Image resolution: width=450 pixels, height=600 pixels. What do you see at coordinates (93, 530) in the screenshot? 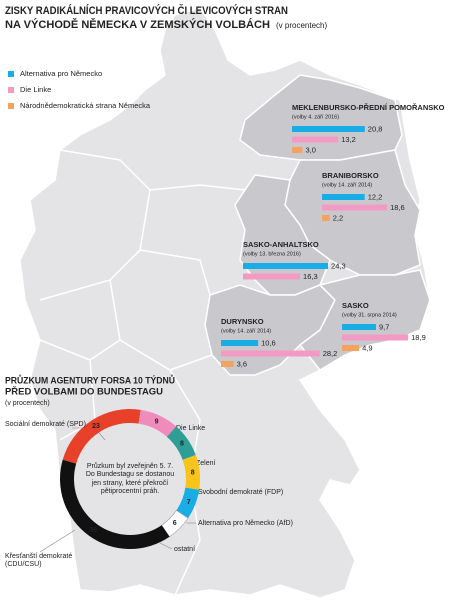
I see `value-label: 39` at bounding box center [93, 530].